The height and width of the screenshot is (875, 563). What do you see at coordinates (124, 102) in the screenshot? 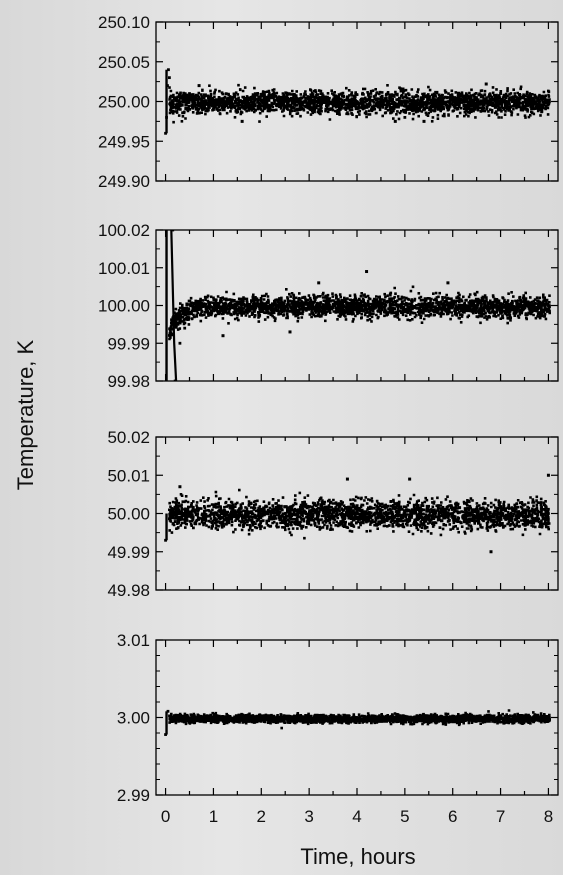
I see `y-tick-label: 250.00` at bounding box center [124, 102].